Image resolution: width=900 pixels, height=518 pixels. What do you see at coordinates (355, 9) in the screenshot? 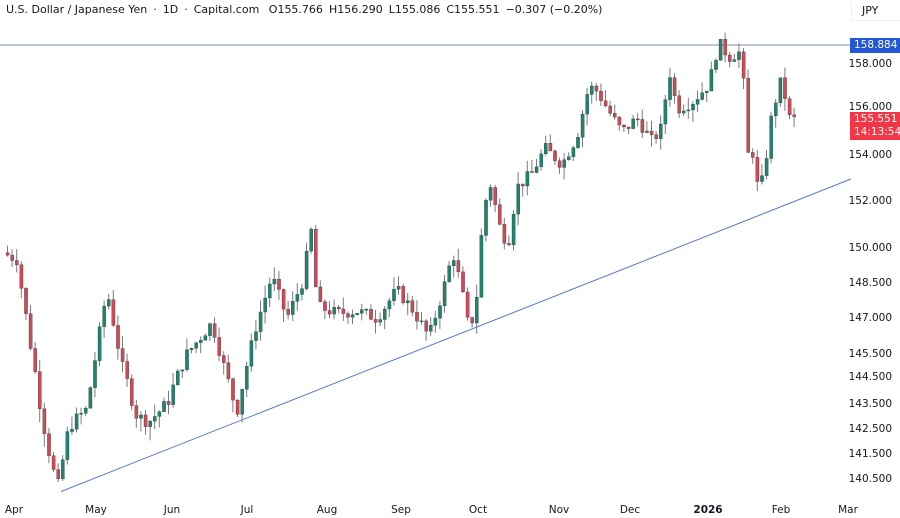
I see `ohlc-high: H156.290` at bounding box center [355, 9].